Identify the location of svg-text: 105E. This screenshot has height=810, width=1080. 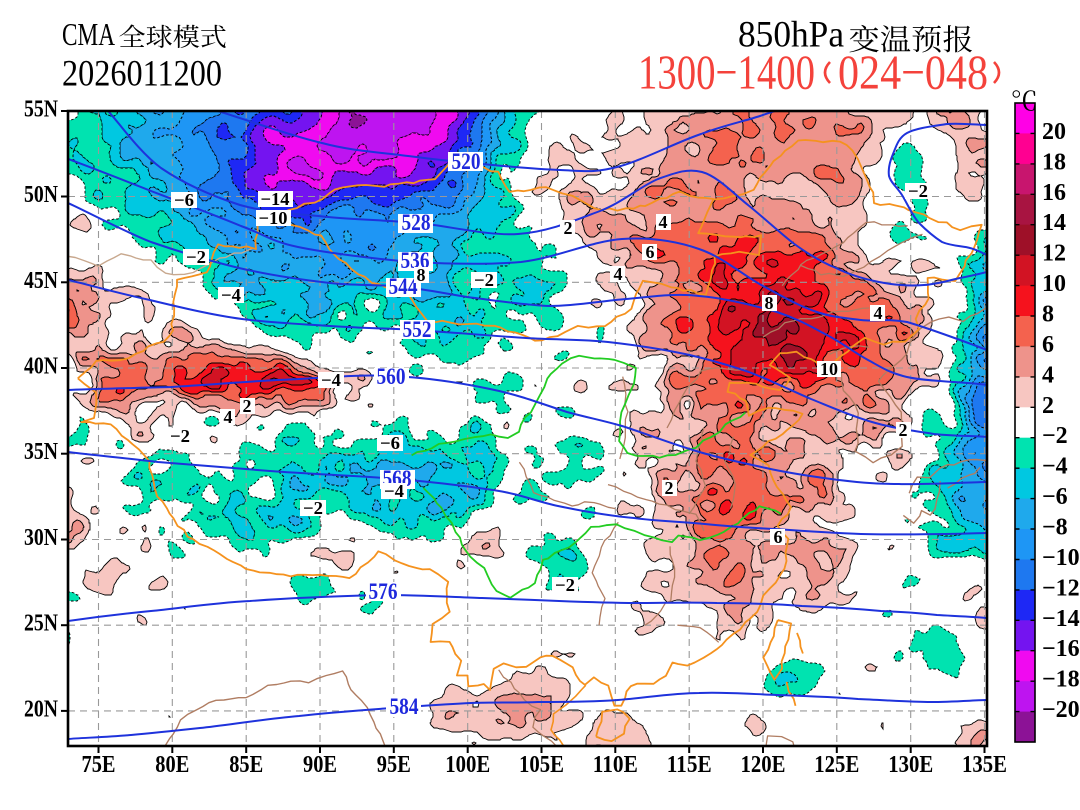
(541, 765).